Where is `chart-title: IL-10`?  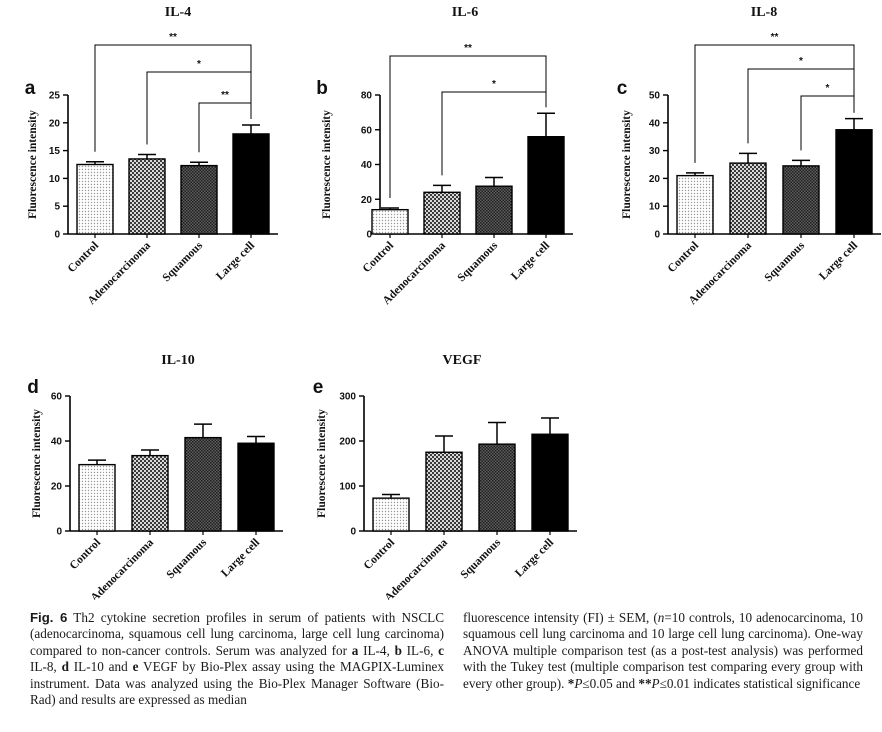 chart-title: IL-10 is located at coordinates (177, 360).